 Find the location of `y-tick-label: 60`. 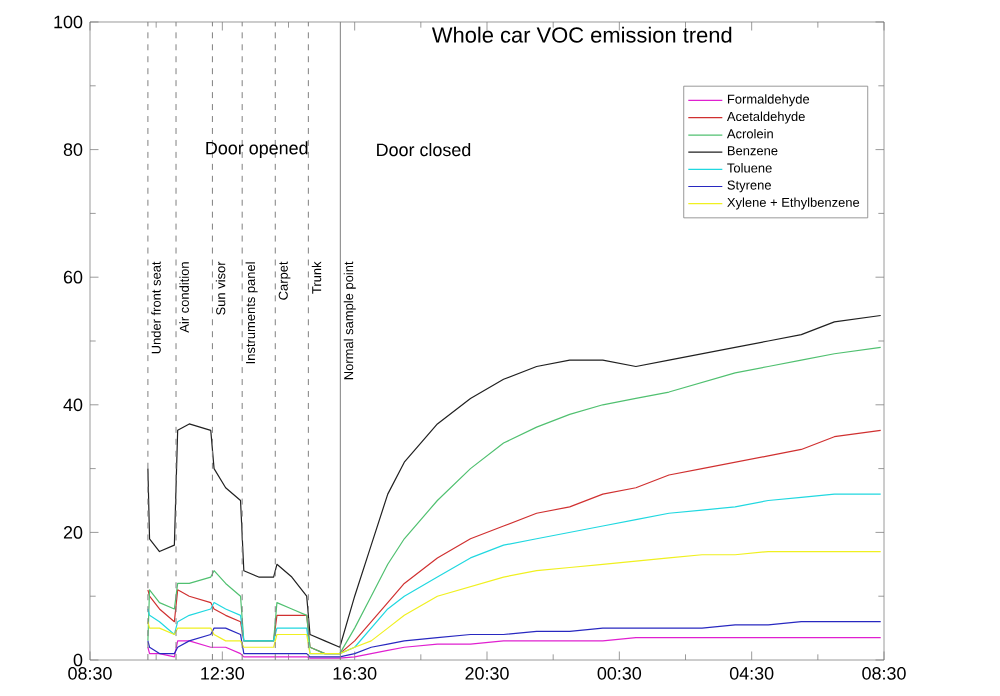

y-tick-label: 60 is located at coordinates (73, 277).